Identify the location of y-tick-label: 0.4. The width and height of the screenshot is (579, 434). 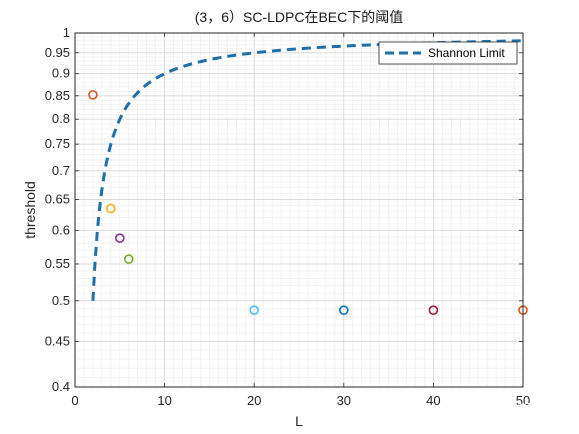
(61, 386).